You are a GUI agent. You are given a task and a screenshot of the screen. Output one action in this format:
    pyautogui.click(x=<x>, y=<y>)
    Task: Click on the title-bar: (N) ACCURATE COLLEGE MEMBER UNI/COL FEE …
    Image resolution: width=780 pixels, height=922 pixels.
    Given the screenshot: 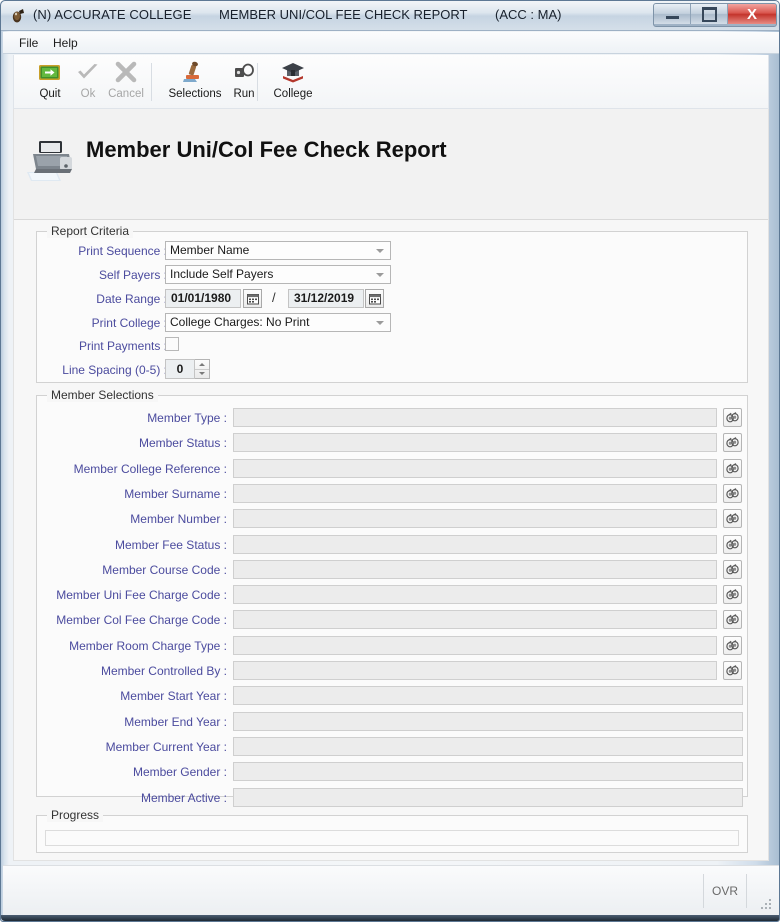 What is the action you would take?
    pyautogui.click(x=390, y=16)
    